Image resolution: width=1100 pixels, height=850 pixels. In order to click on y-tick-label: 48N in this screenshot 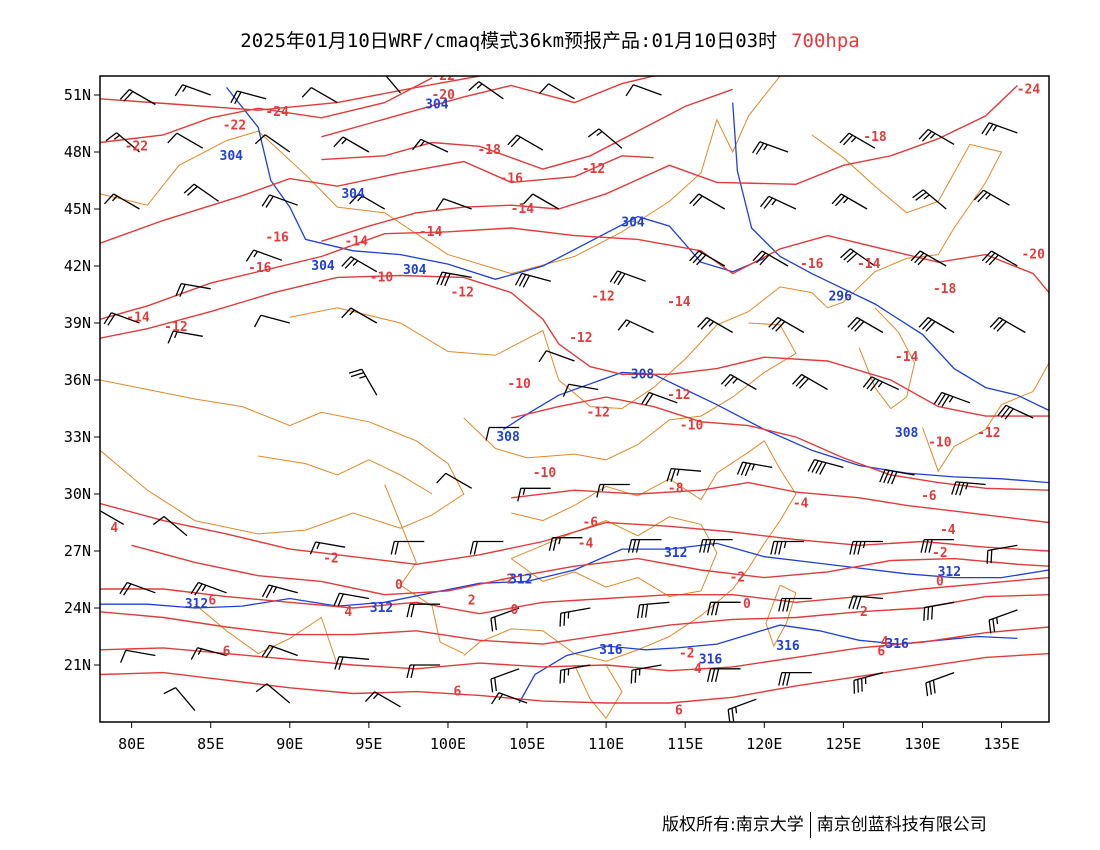, I will do `click(77, 152)`.